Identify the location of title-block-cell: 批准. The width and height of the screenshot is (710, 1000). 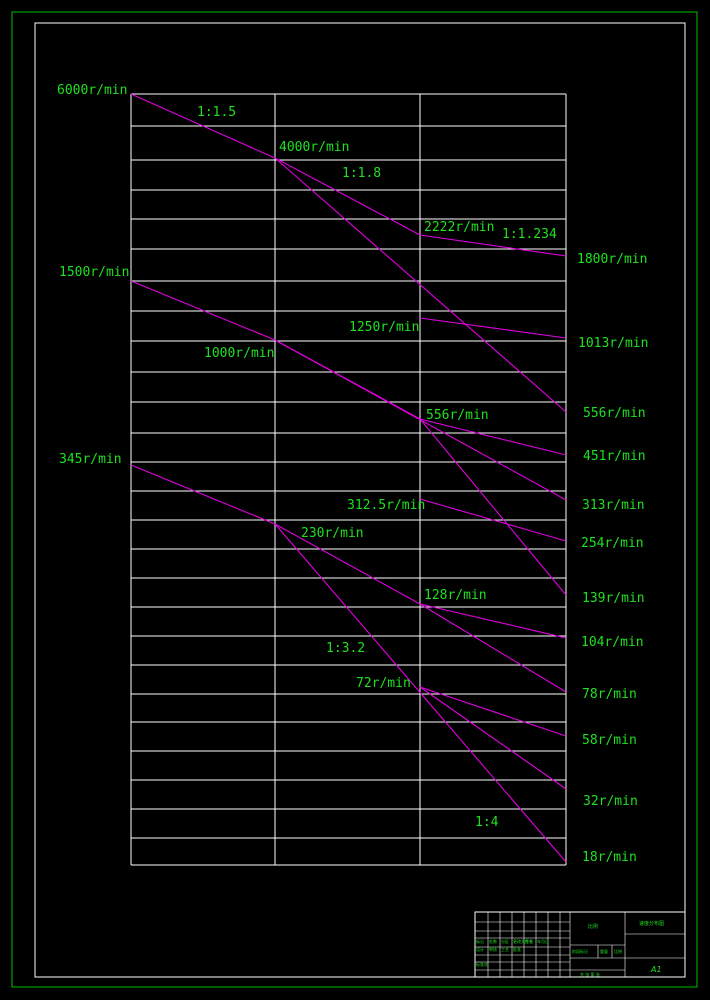
(517, 949).